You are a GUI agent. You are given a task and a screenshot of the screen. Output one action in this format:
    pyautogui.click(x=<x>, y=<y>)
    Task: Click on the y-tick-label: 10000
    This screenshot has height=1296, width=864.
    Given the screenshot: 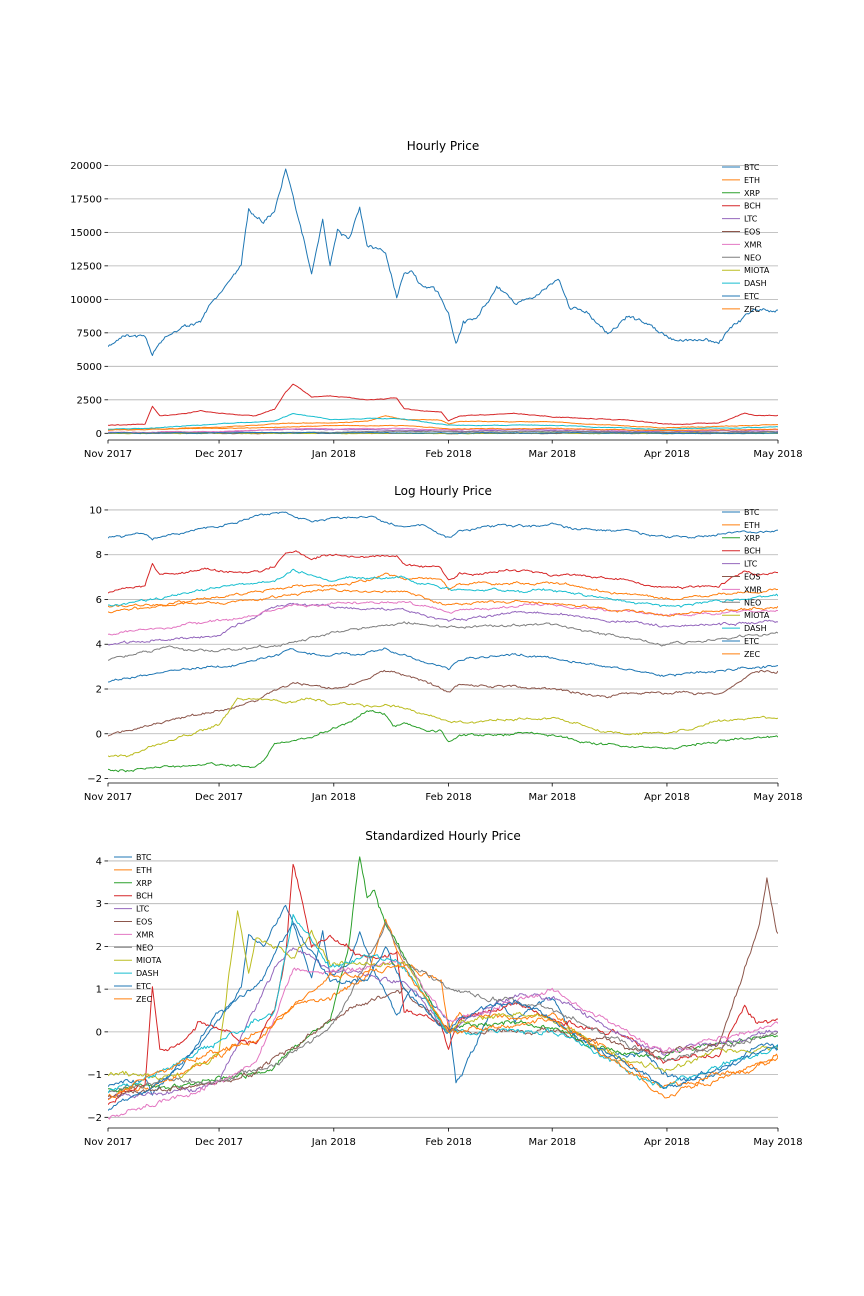 What is the action you would take?
    pyautogui.click(x=86, y=300)
    